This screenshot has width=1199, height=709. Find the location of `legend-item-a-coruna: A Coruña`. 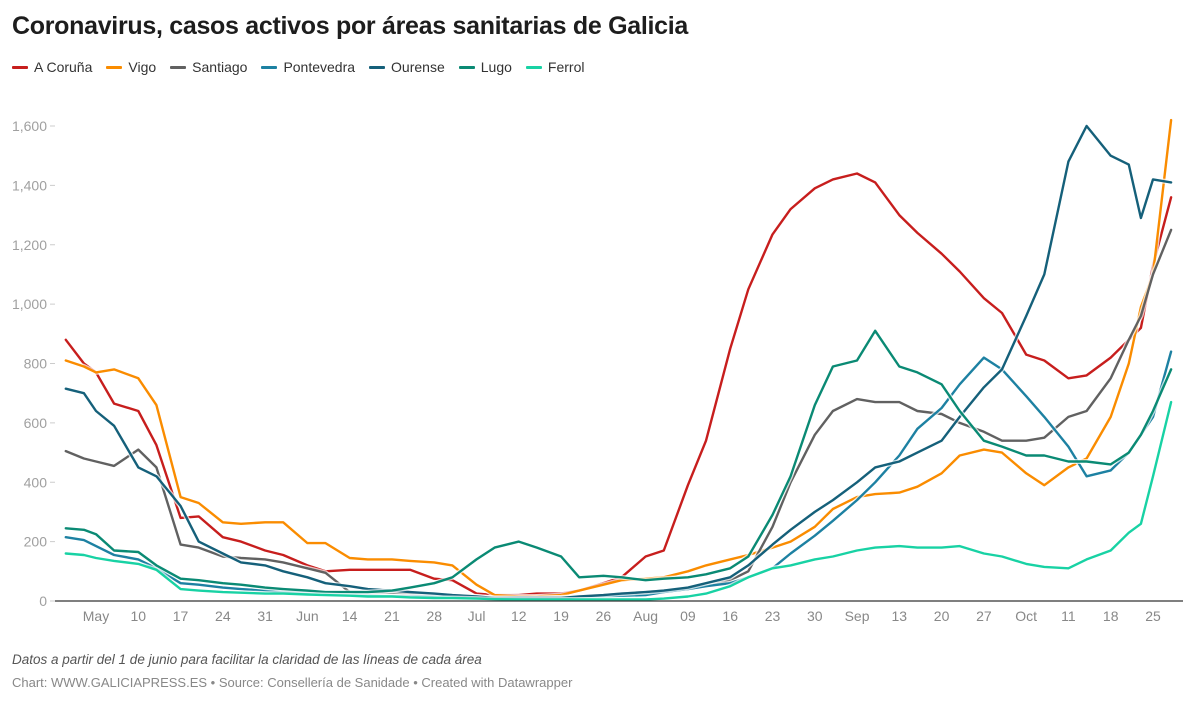

legend-item-a-coruna: A Coruña is located at coordinates (52, 67).